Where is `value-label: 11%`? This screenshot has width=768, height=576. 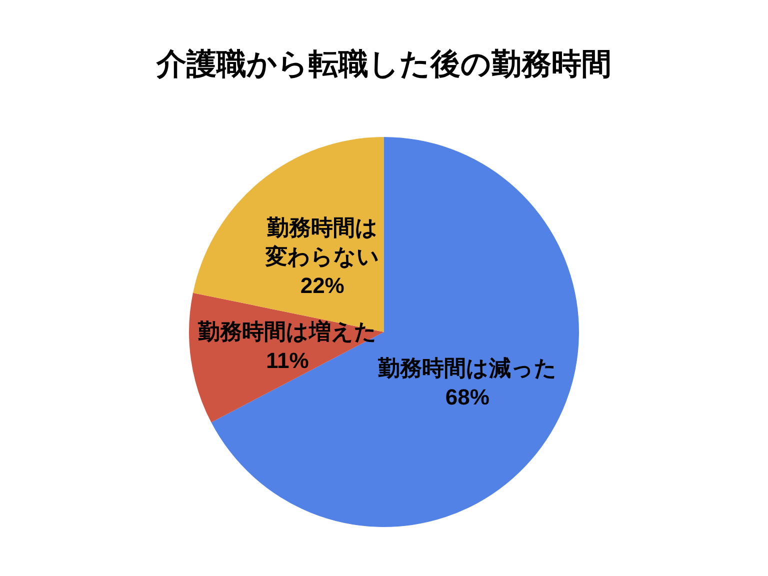
value-label: 11% is located at coordinates (287, 360).